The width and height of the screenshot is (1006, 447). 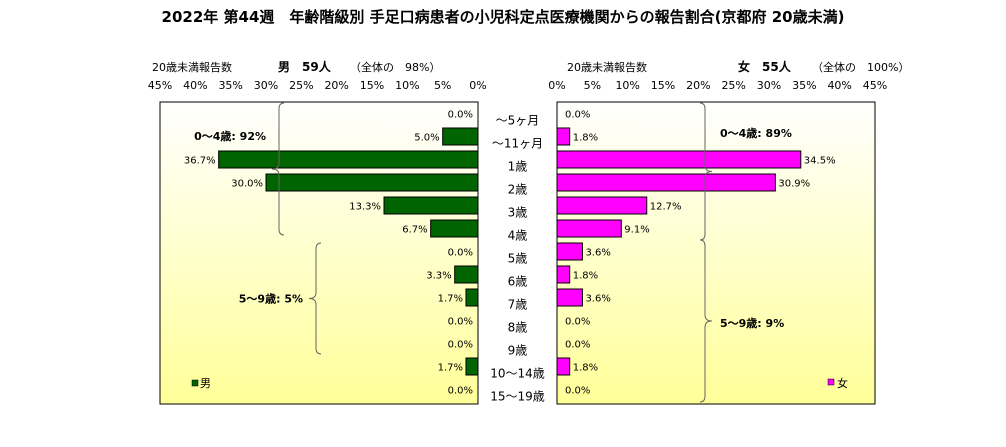 I want to click on female-tick-label: 25%, so click(x=733, y=85).